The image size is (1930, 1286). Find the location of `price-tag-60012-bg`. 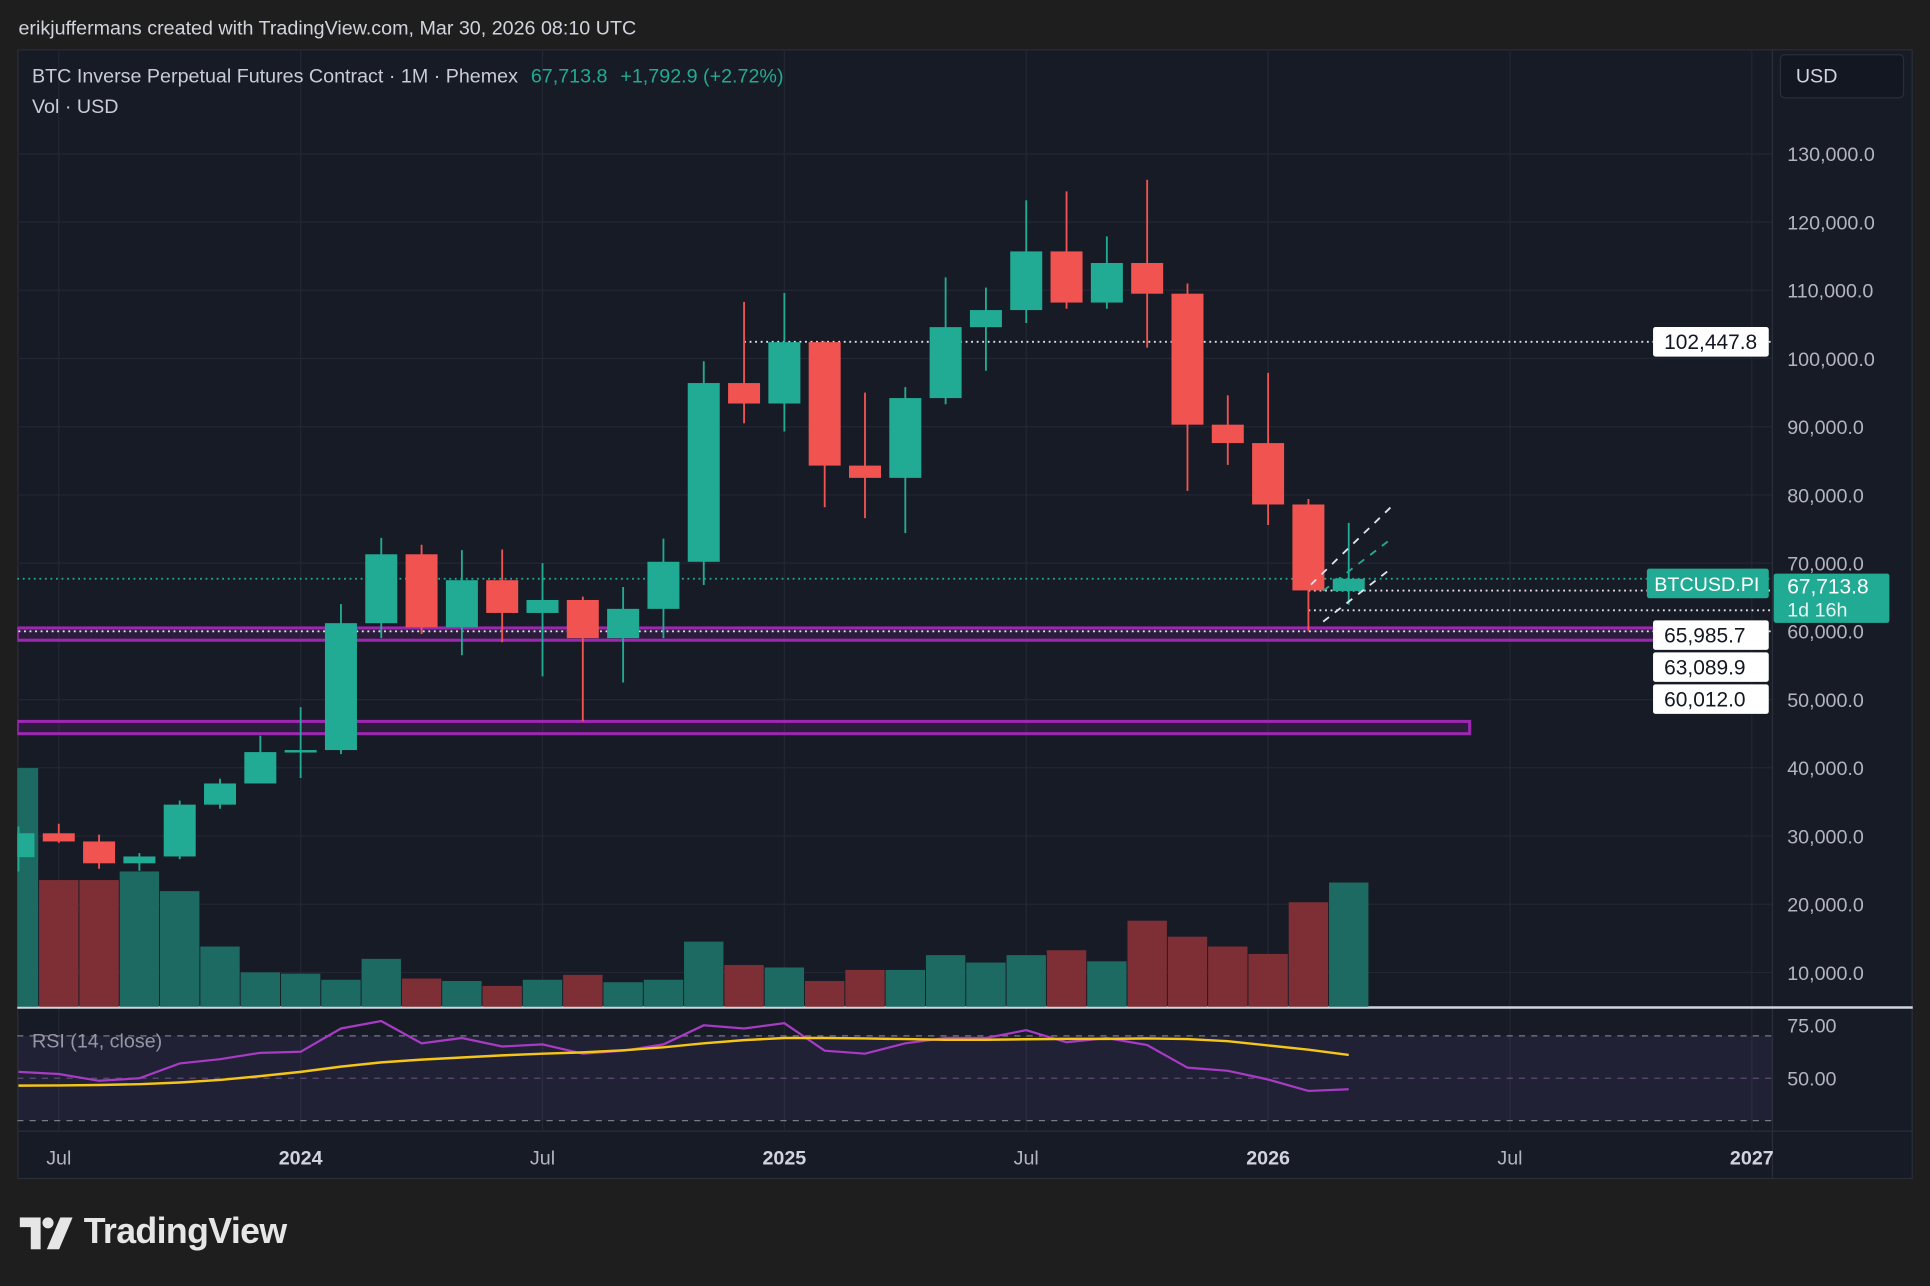

price-tag-60012-bg is located at coordinates (1711, 699).